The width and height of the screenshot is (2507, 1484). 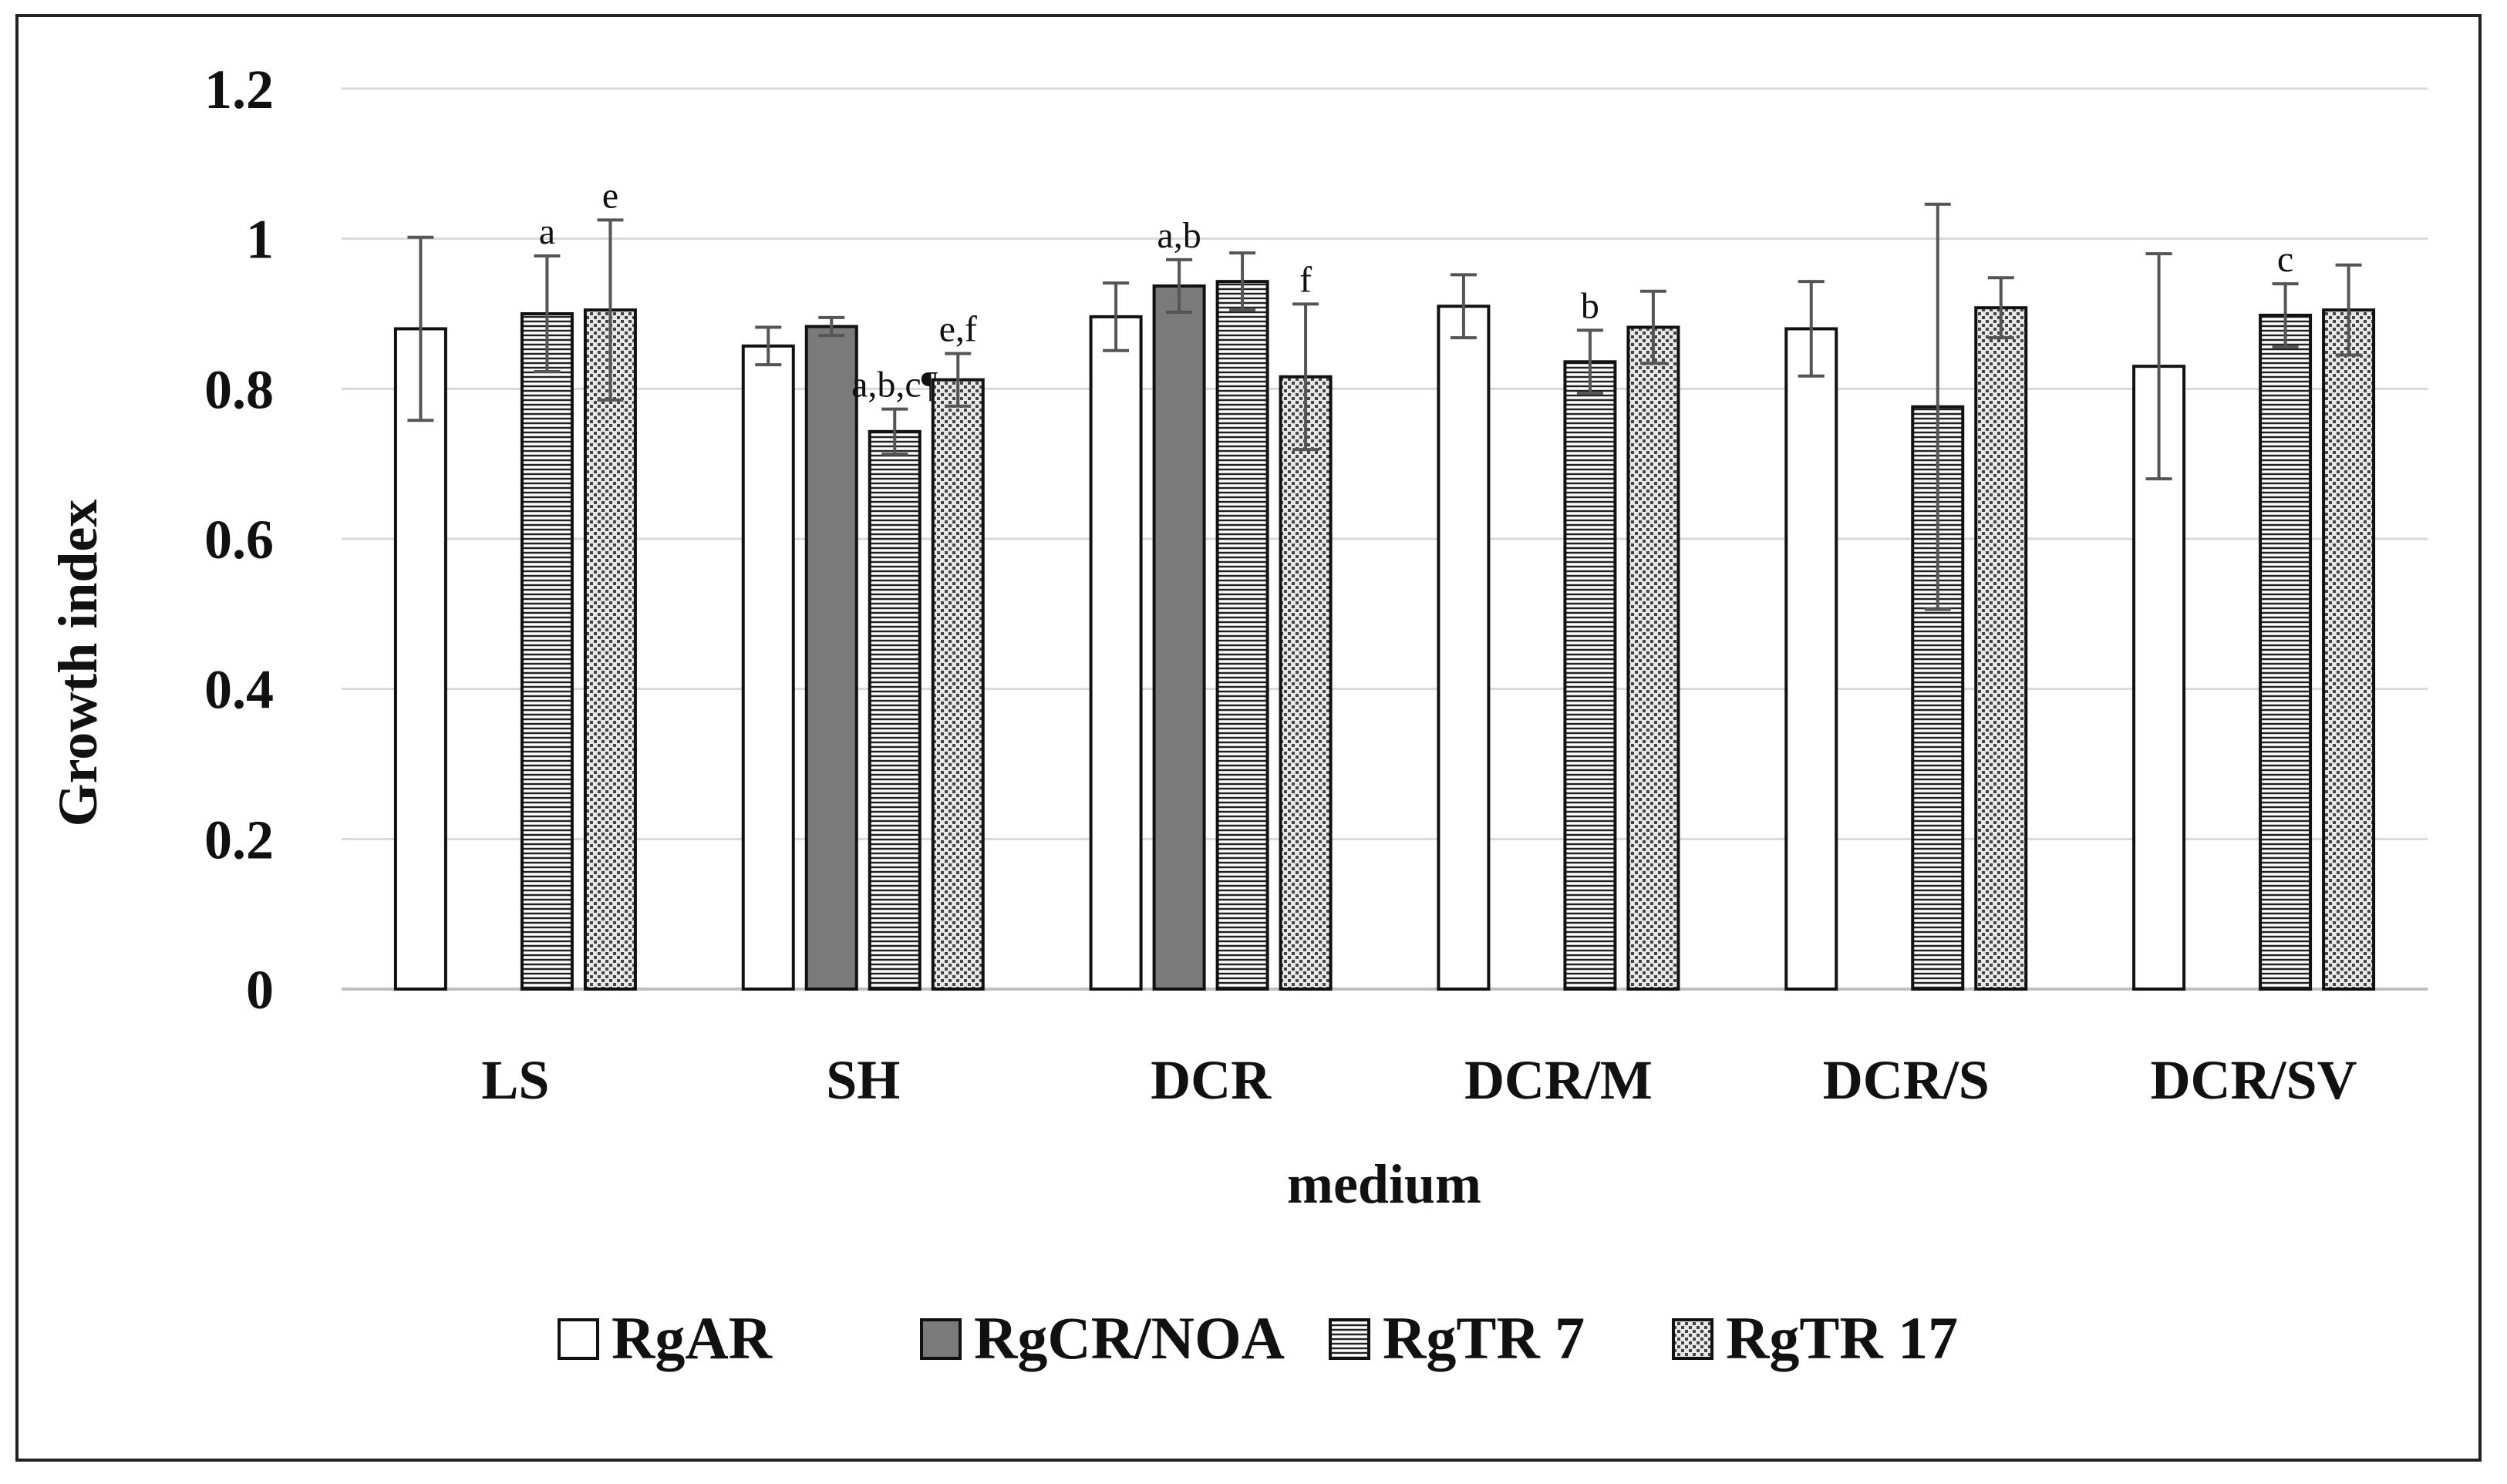 What do you see at coordinates (610, 195) in the screenshot?
I see `significance-label: e` at bounding box center [610, 195].